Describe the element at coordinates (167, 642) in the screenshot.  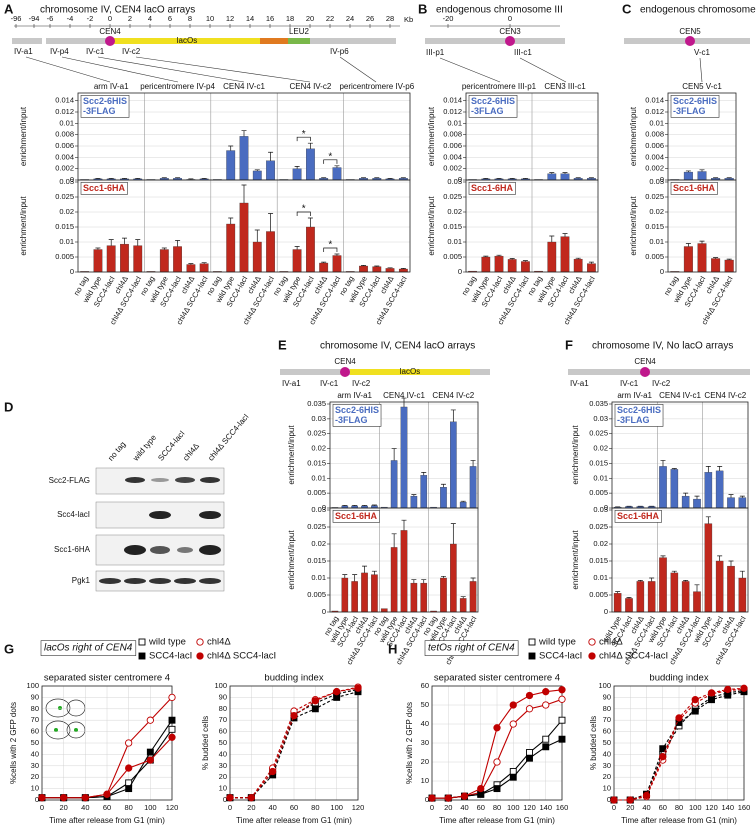
I see `legend-label: wild type` at that location.